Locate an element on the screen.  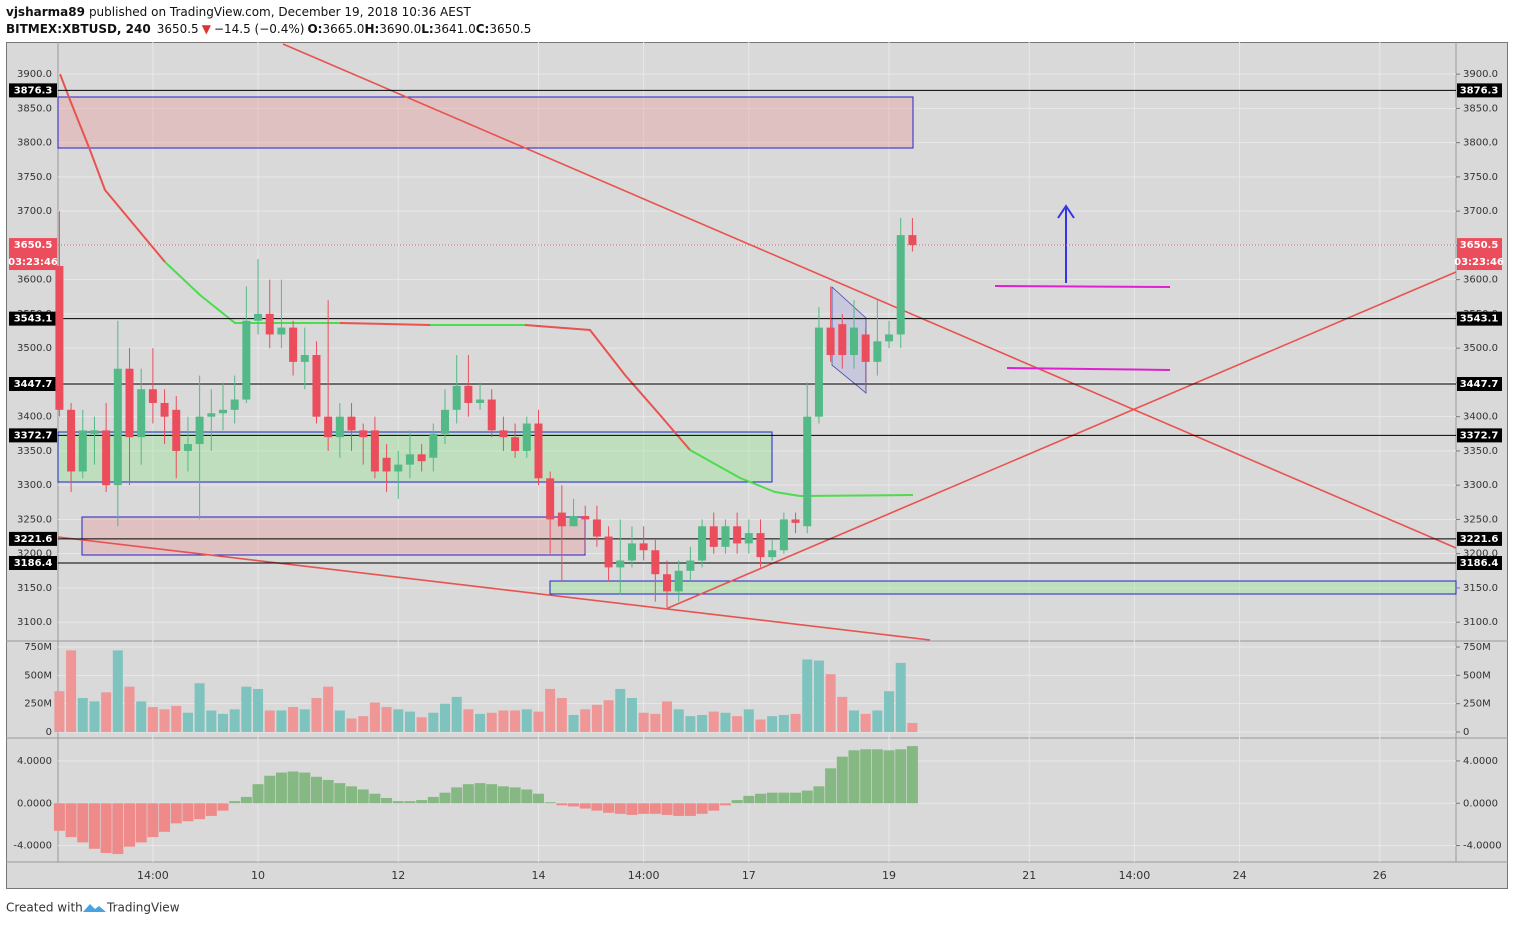
x-tick-label: 17 is located at coordinates (749, 875).